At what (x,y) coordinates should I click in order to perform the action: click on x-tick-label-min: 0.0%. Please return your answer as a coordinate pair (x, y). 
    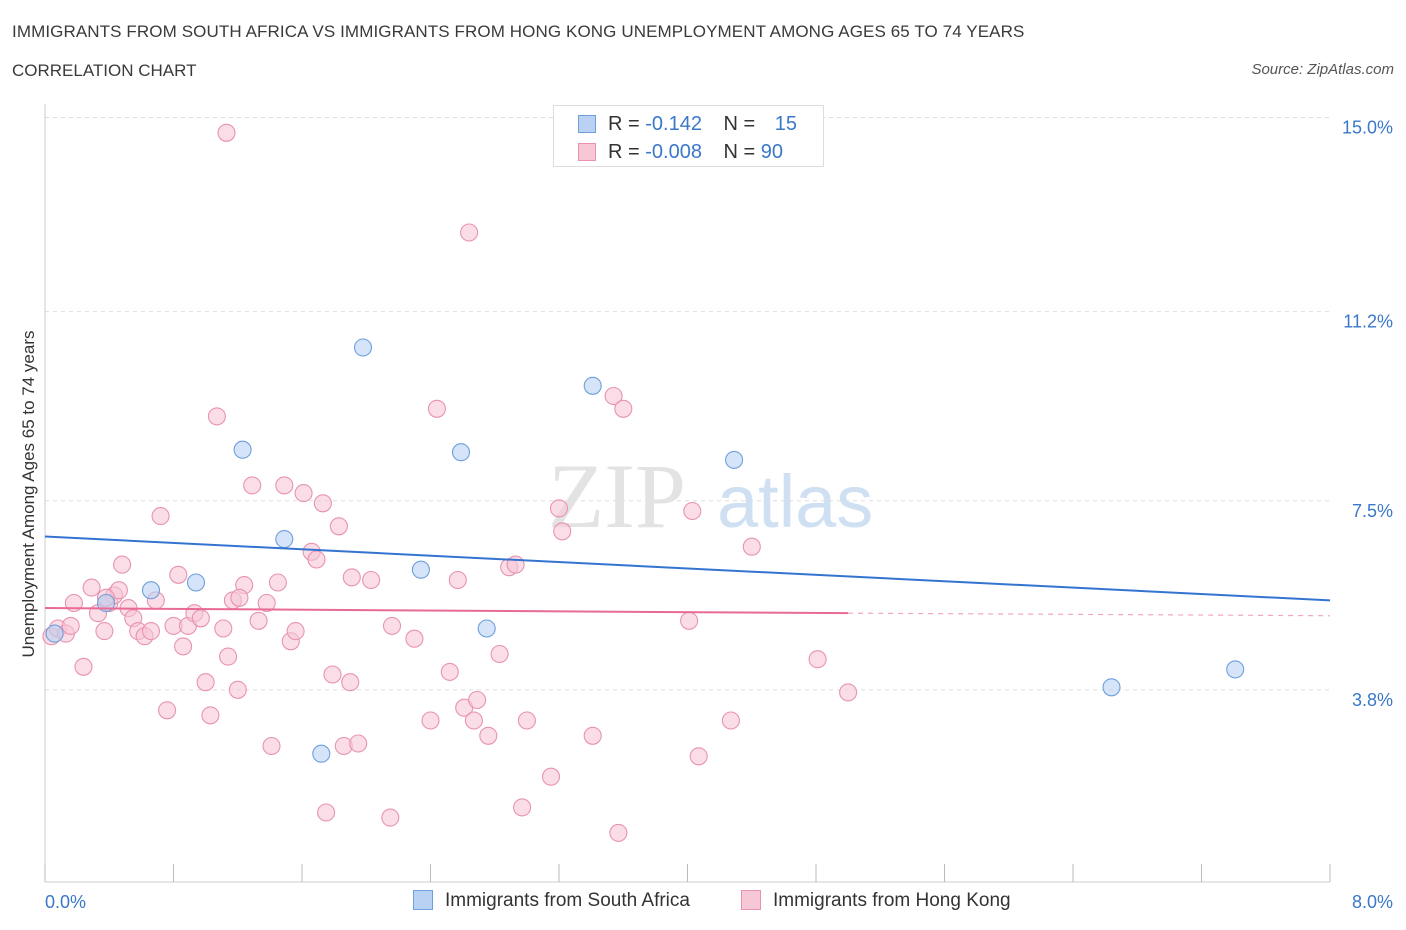
    Looking at the image, I should click on (65, 902).